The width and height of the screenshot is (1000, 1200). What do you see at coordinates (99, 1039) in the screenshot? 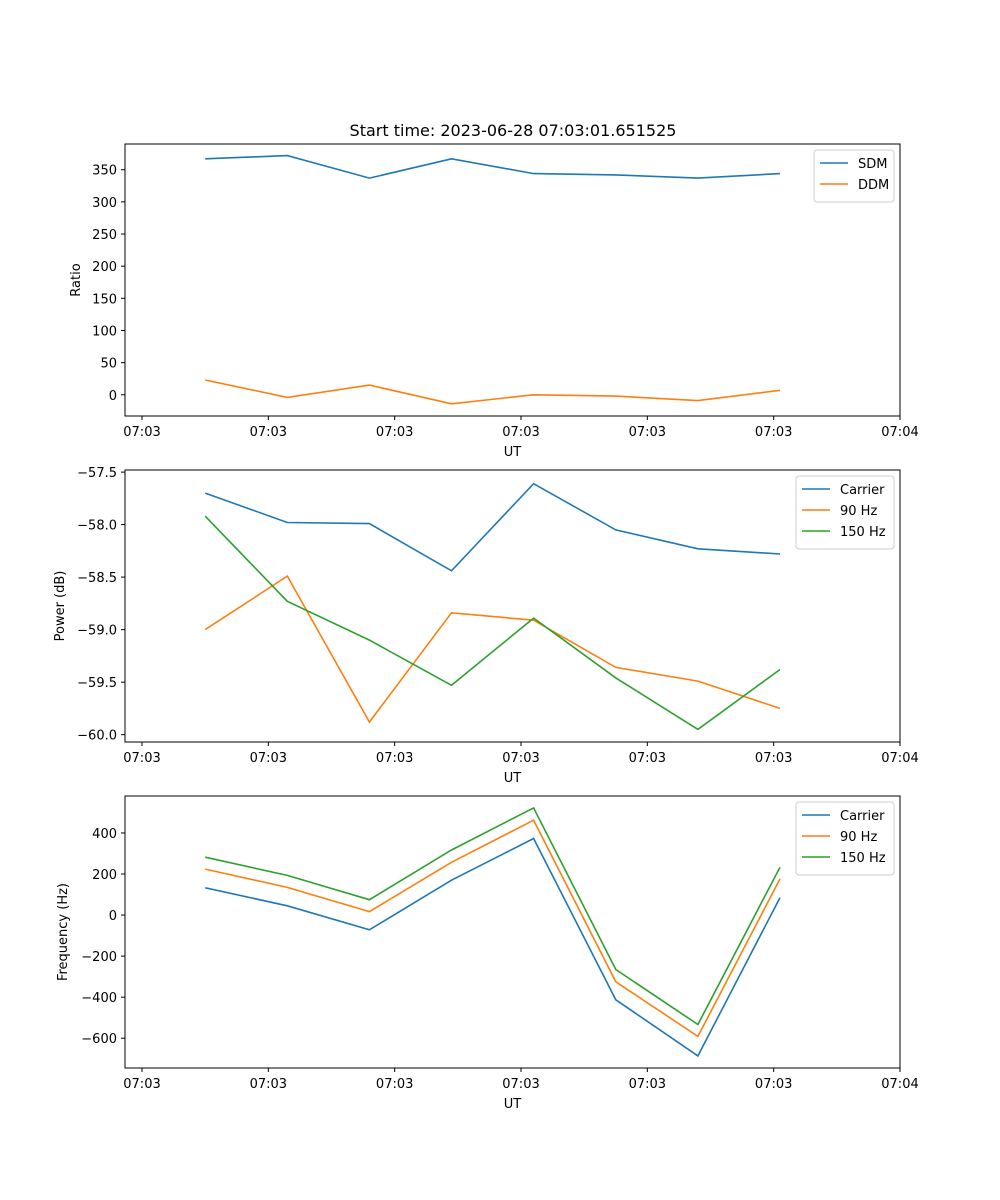
I see `y-tick-label: −600` at bounding box center [99, 1039].